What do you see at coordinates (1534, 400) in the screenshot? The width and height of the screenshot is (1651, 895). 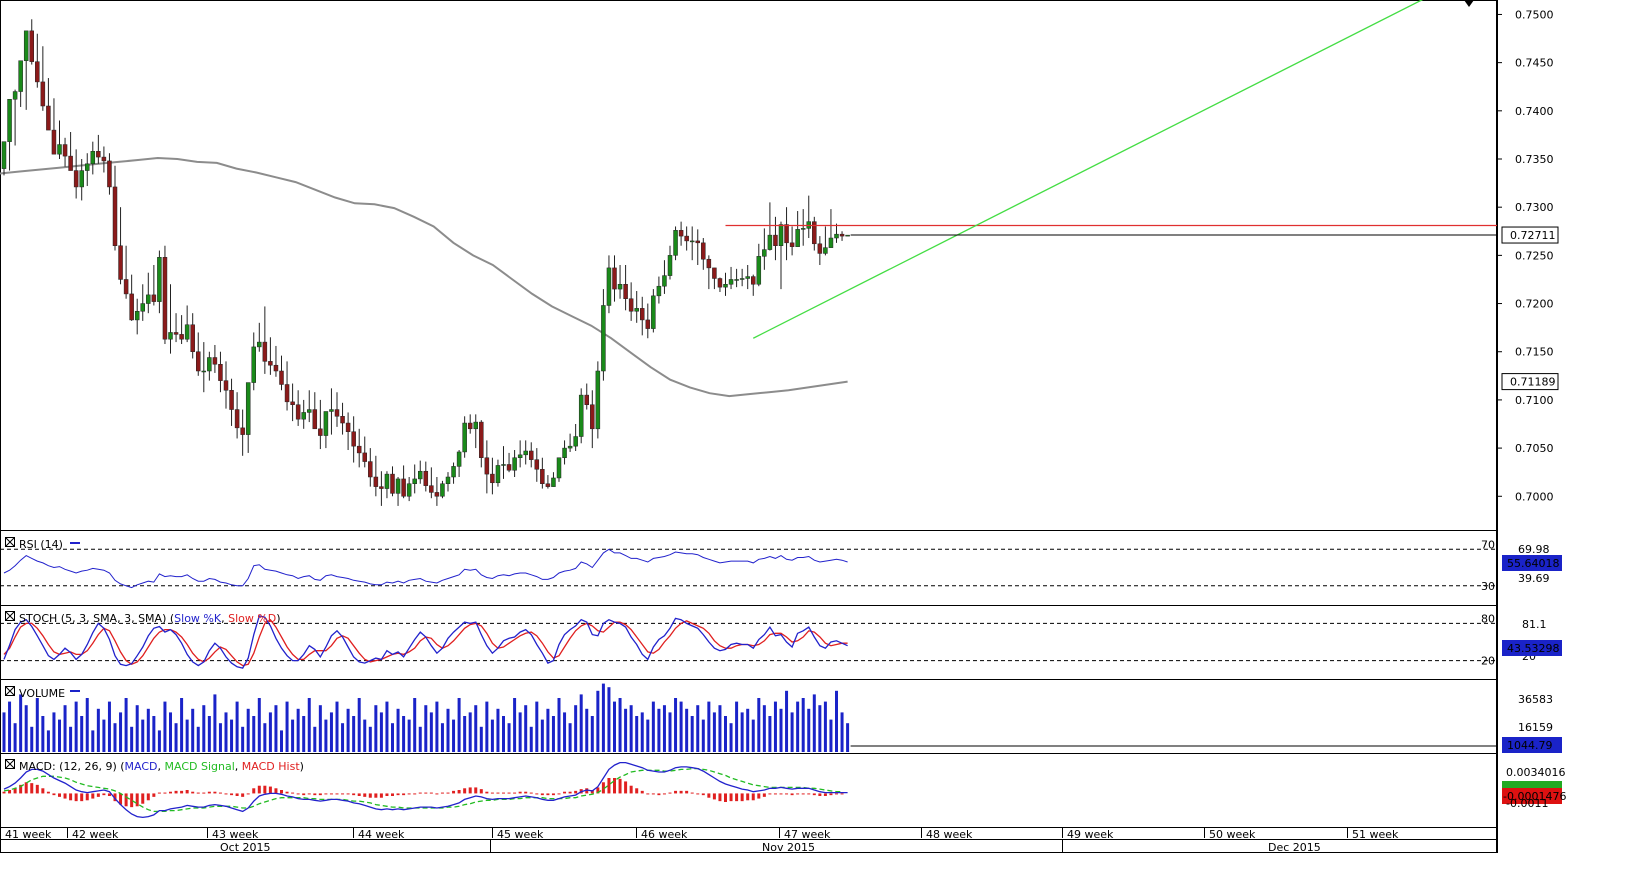 I see `price-tick-label: 0.7100` at bounding box center [1534, 400].